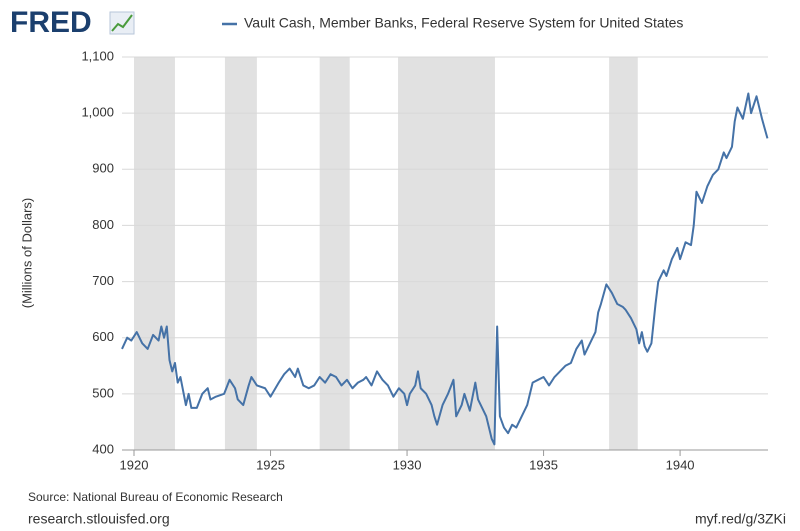 This screenshot has width=800, height=531. Describe the element at coordinates (103, 336) in the screenshot. I see `y-tick-label: 600` at that location.